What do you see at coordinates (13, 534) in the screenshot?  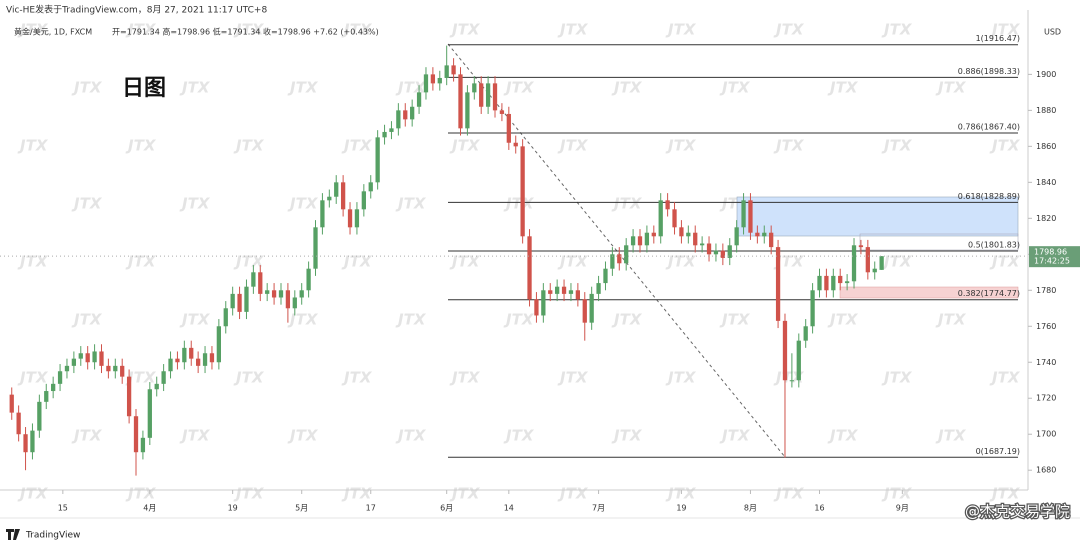 I see `brand-logo` at bounding box center [13, 534].